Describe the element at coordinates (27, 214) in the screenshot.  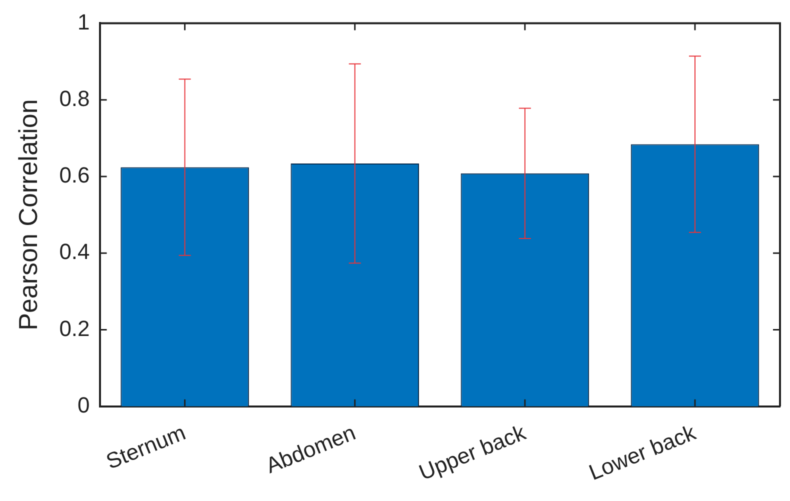
I see `y-axis-title: Pearson Correlation` at that location.